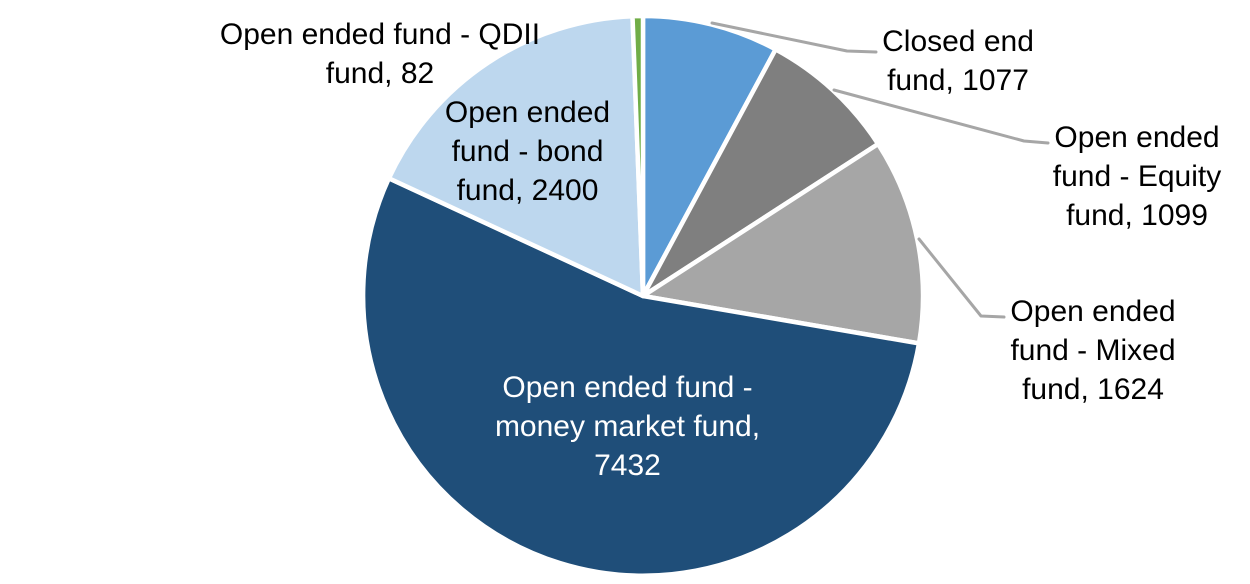  What do you see at coordinates (1137, 215) in the screenshot?
I see `label-line: fund, 1099` at bounding box center [1137, 215].